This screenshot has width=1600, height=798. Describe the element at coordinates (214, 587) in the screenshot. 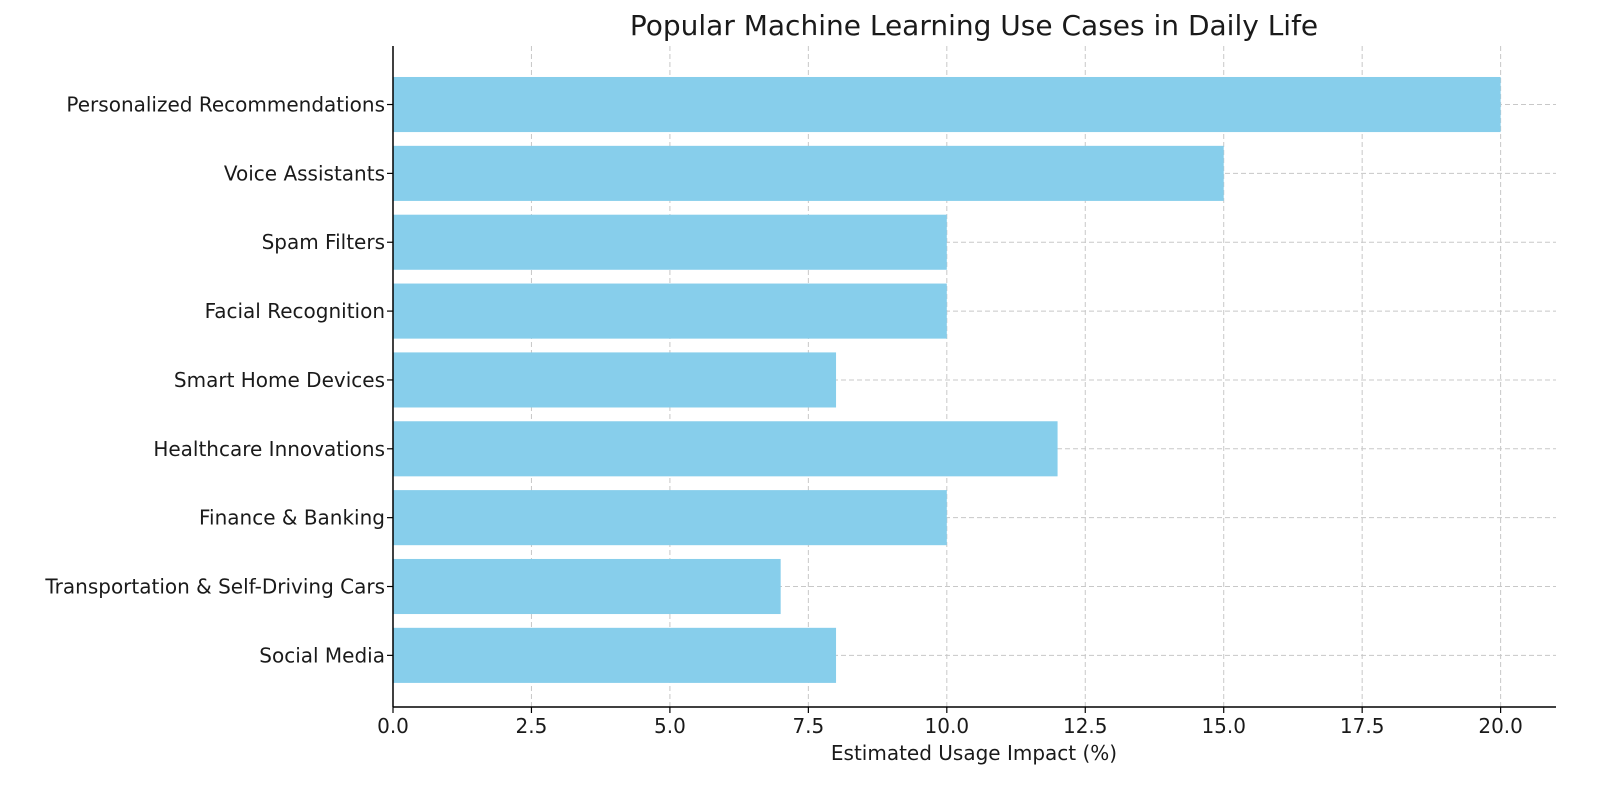

I see `y-tick-label: Transportation & Self-Driving Cars` at that location.